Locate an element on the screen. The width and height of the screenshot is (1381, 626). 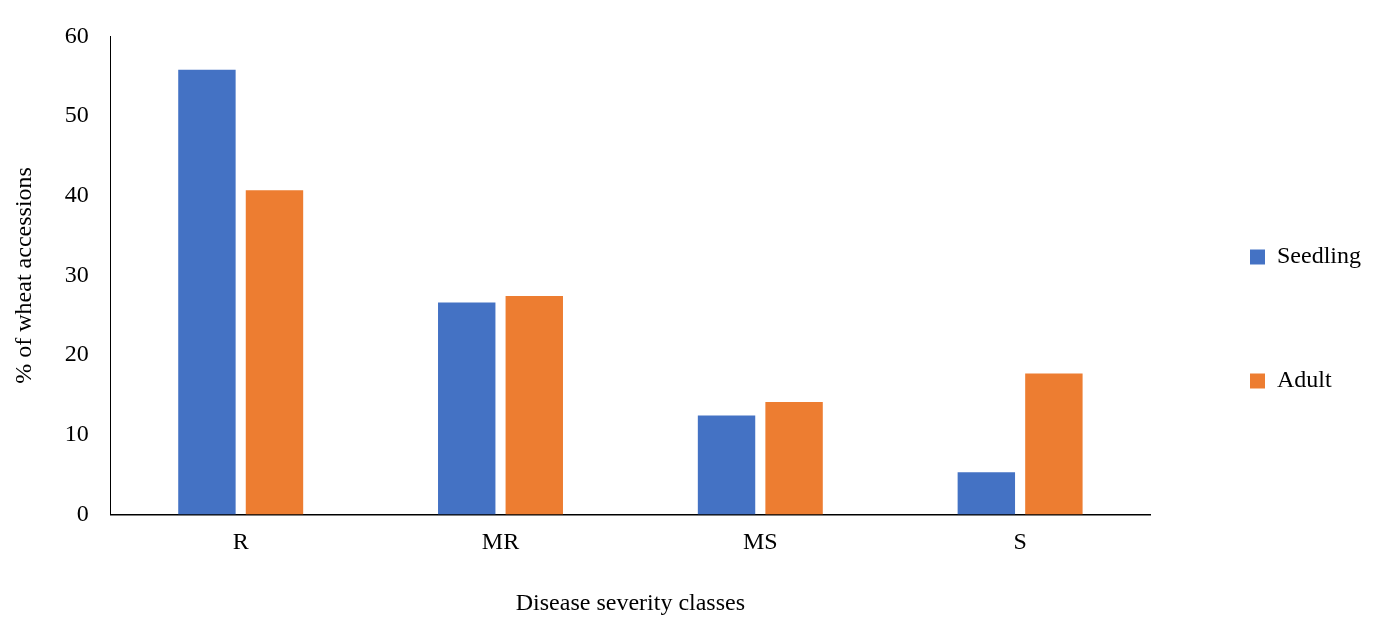
x-axis-title: Disease severity classes is located at coordinates (630, 601).